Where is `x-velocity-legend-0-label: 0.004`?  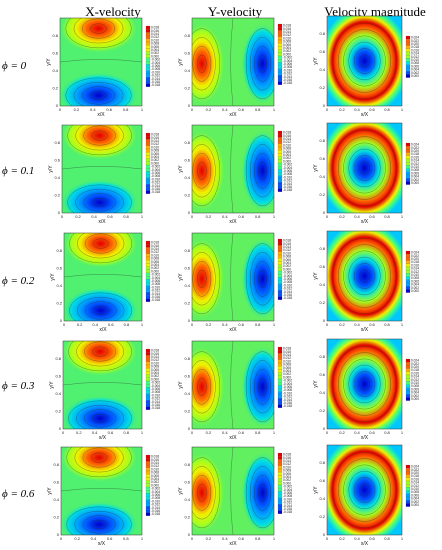 x-velocity-legend-0-label: 0.004 is located at coordinates (155, 50).